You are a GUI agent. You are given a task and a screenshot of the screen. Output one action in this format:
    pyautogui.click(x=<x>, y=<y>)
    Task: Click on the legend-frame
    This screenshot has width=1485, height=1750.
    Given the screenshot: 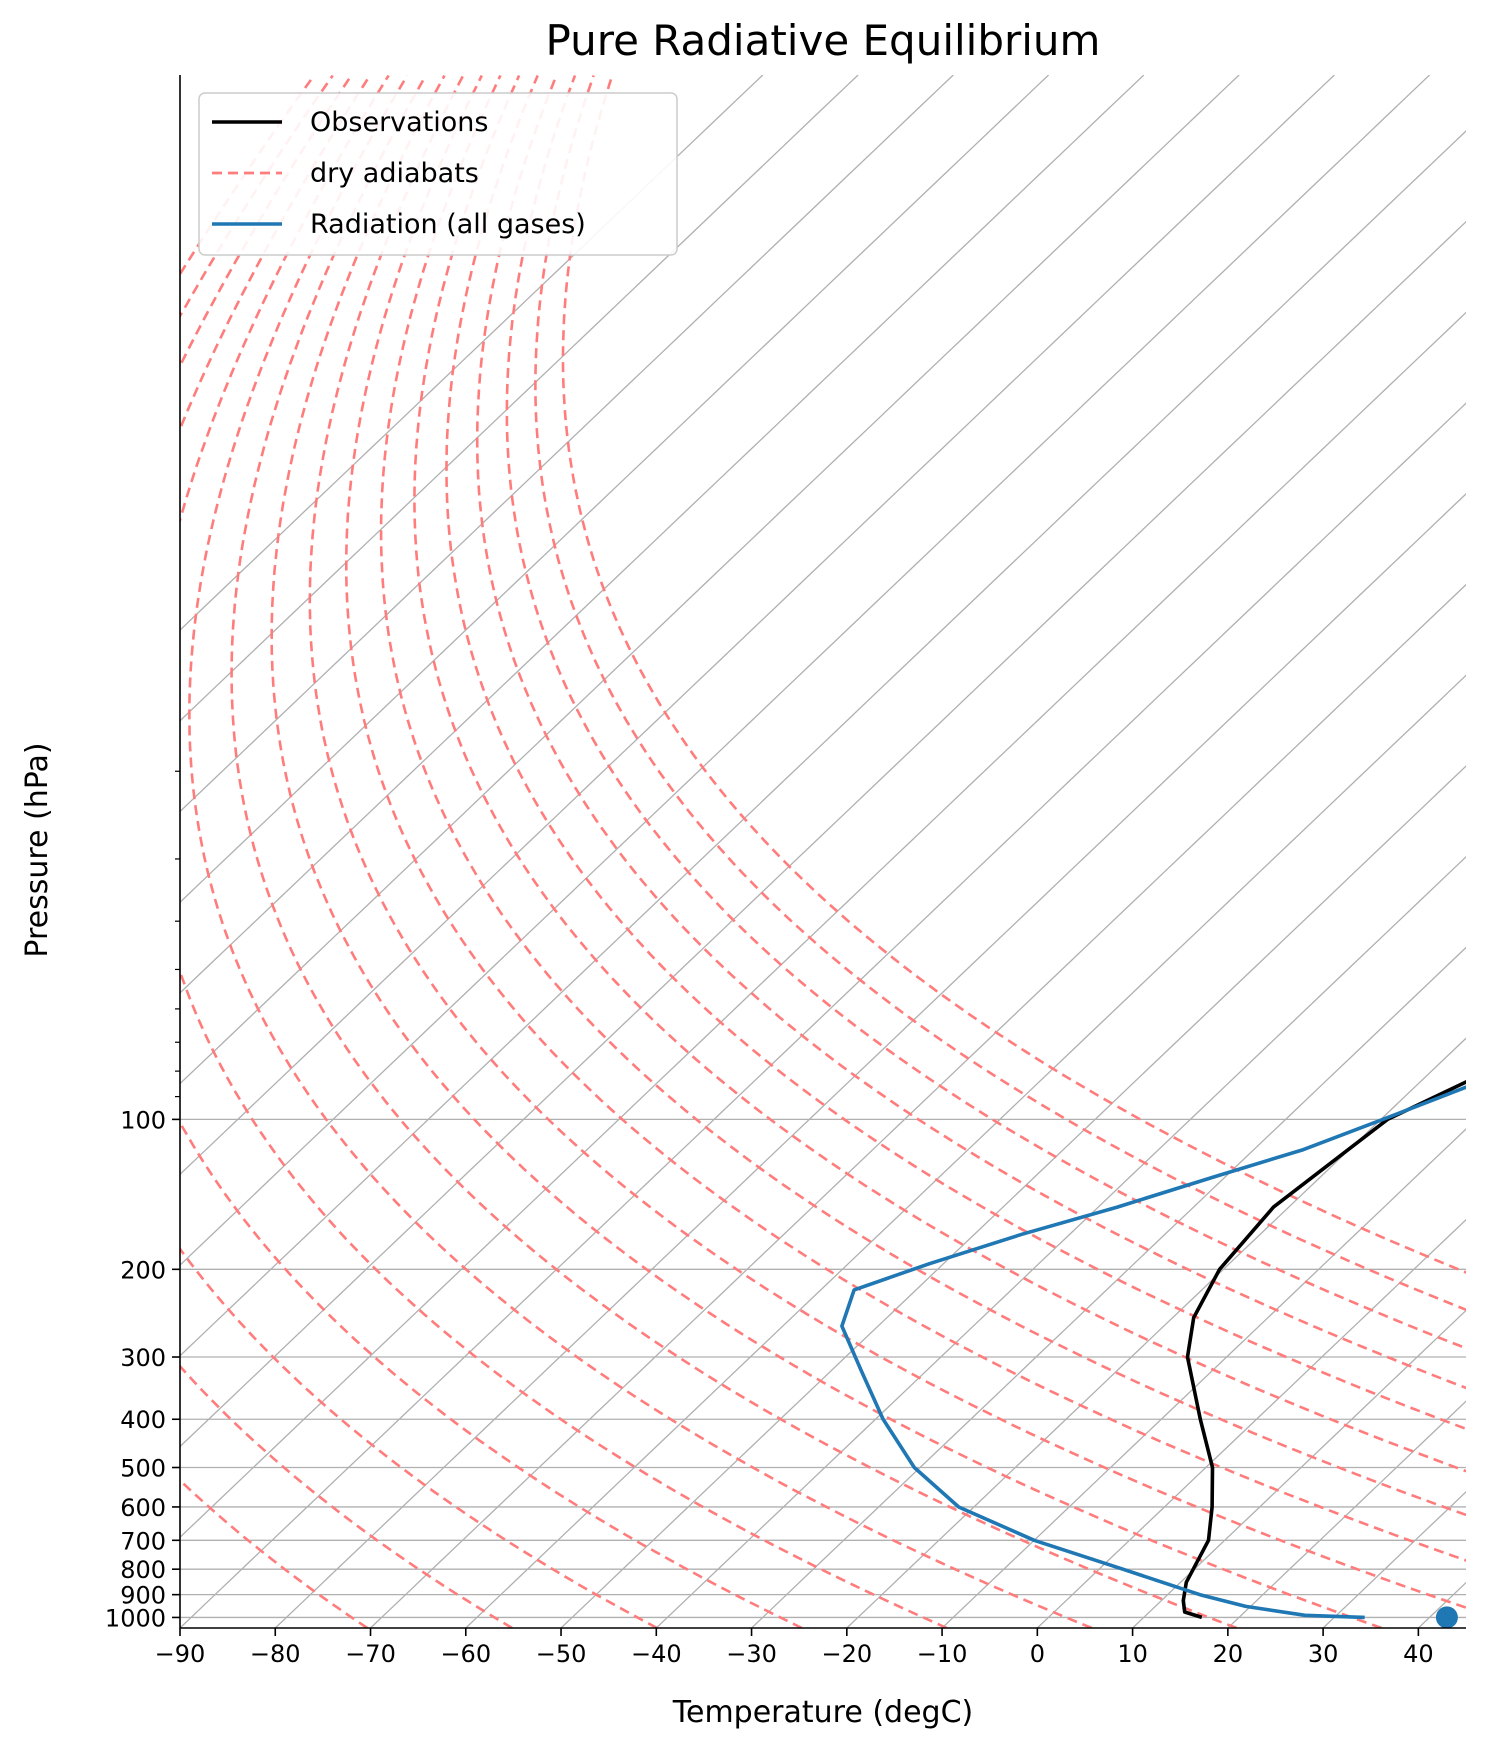 What is the action you would take?
    pyautogui.click(x=438, y=174)
    